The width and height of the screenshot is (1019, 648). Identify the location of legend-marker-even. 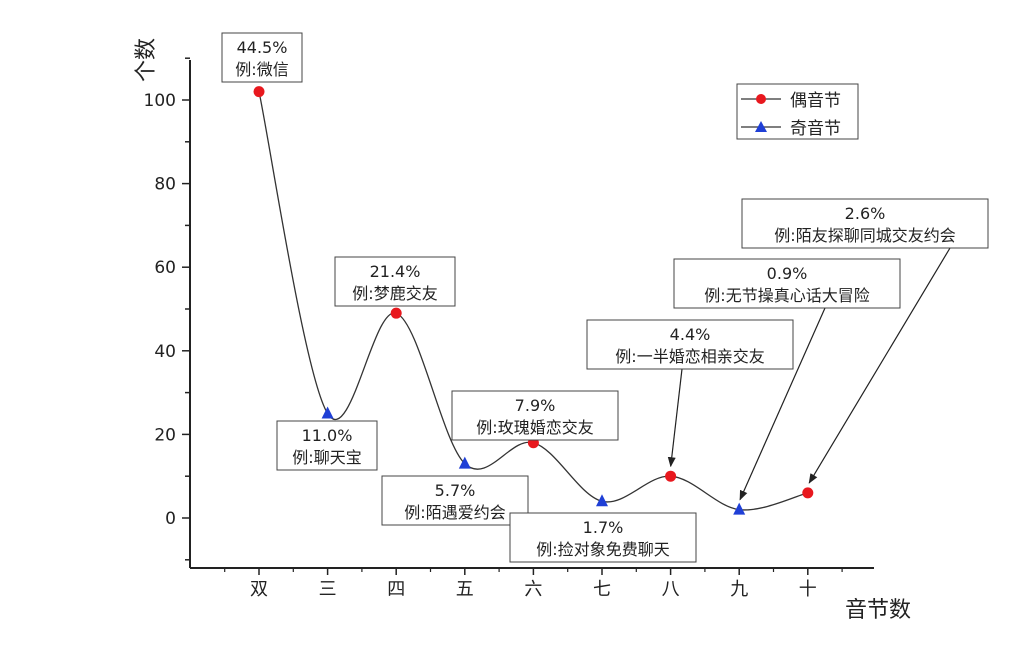
(761, 99).